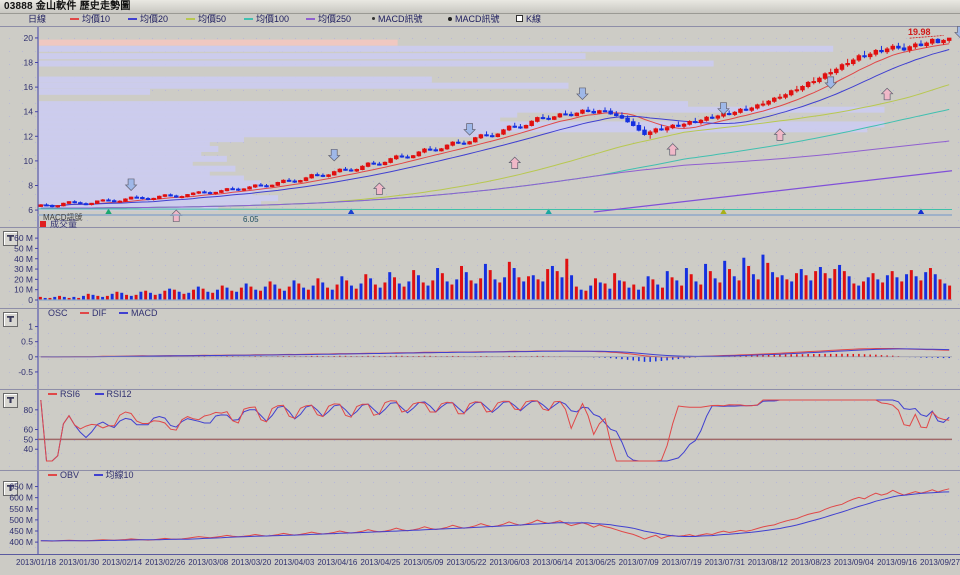 Image resolution: width=960 pixels, height=575 pixels. Describe the element at coordinates (266, 19) in the screenshot. I see `legend-item-4: 均價100` at that location.